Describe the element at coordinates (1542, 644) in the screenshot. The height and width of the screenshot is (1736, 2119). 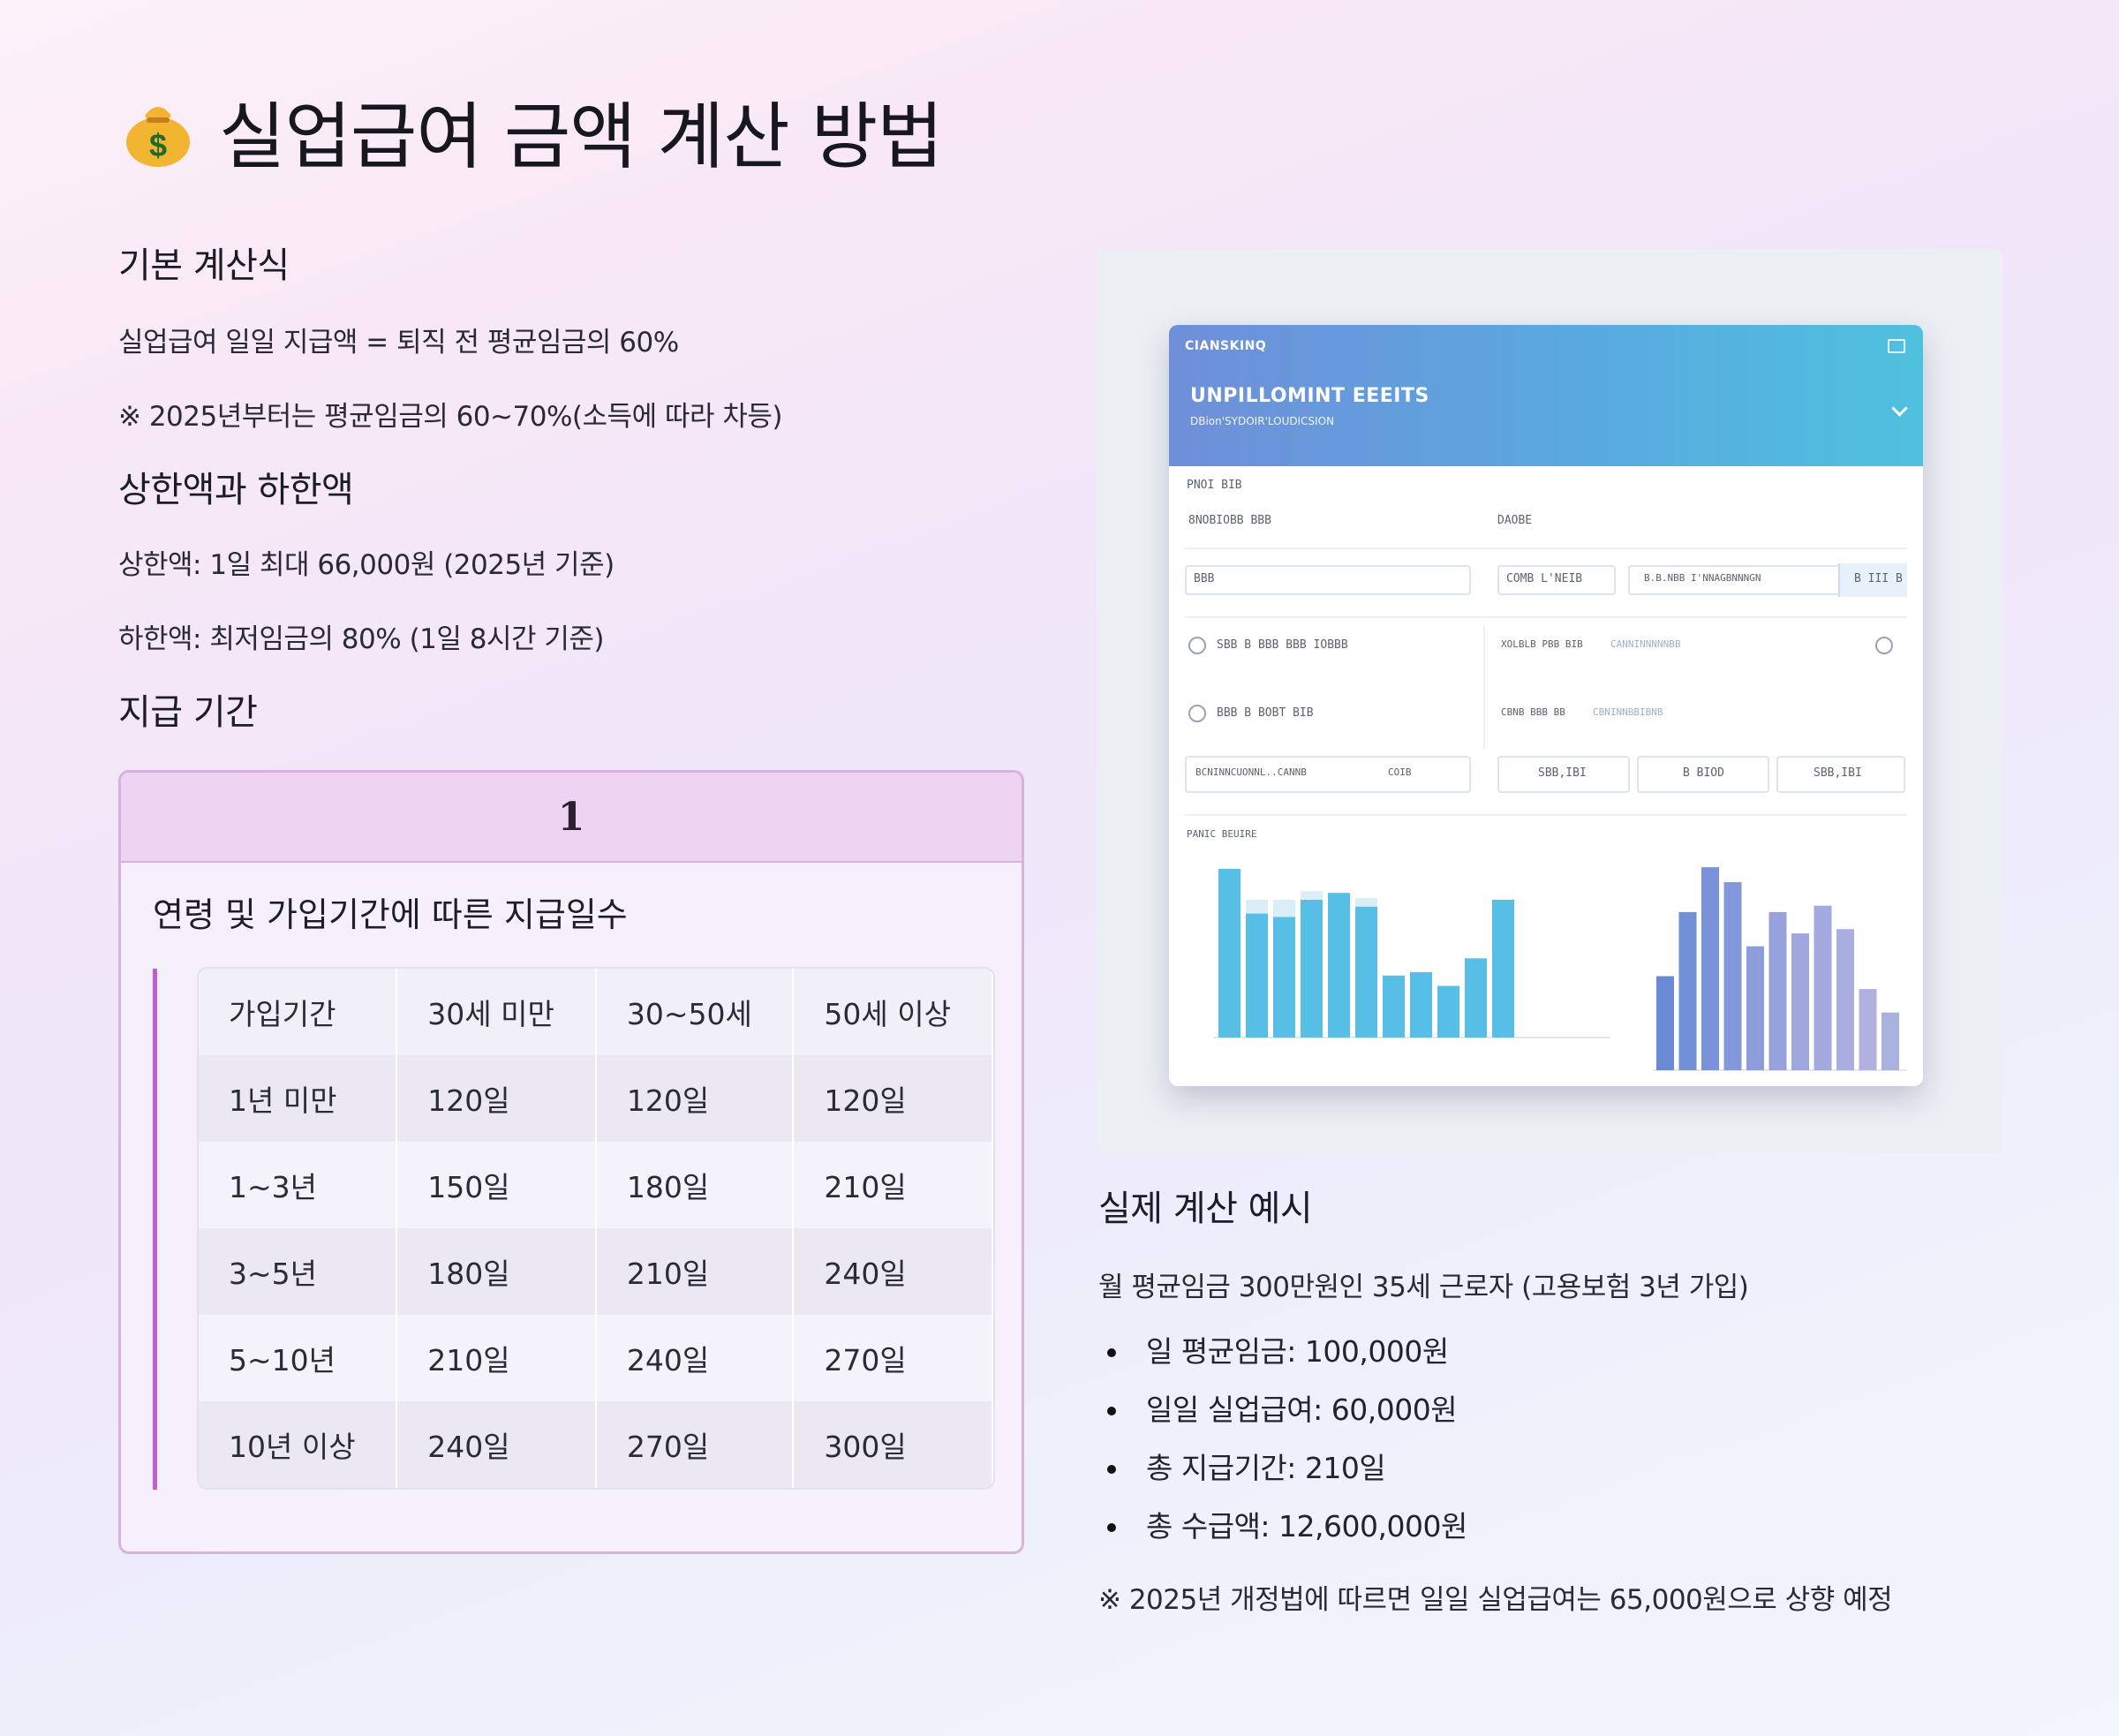
I see `dashboard-row-text: XOLBLB PBB BIB` at that location.